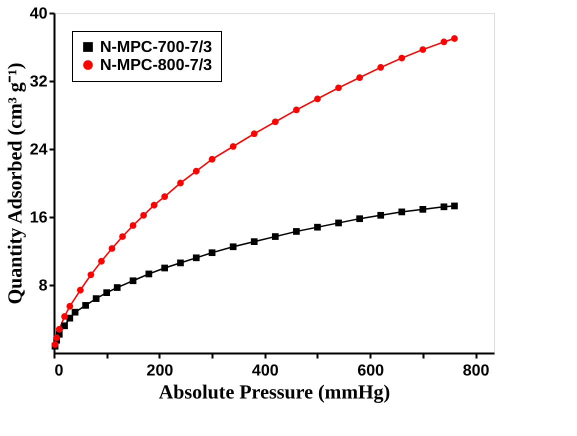 Image resolution: width=577 pixels, height=436 pixels. Describe the element at coordinates (370, 371) in the screenshot. I see `x-tick-label: 600` at that location.